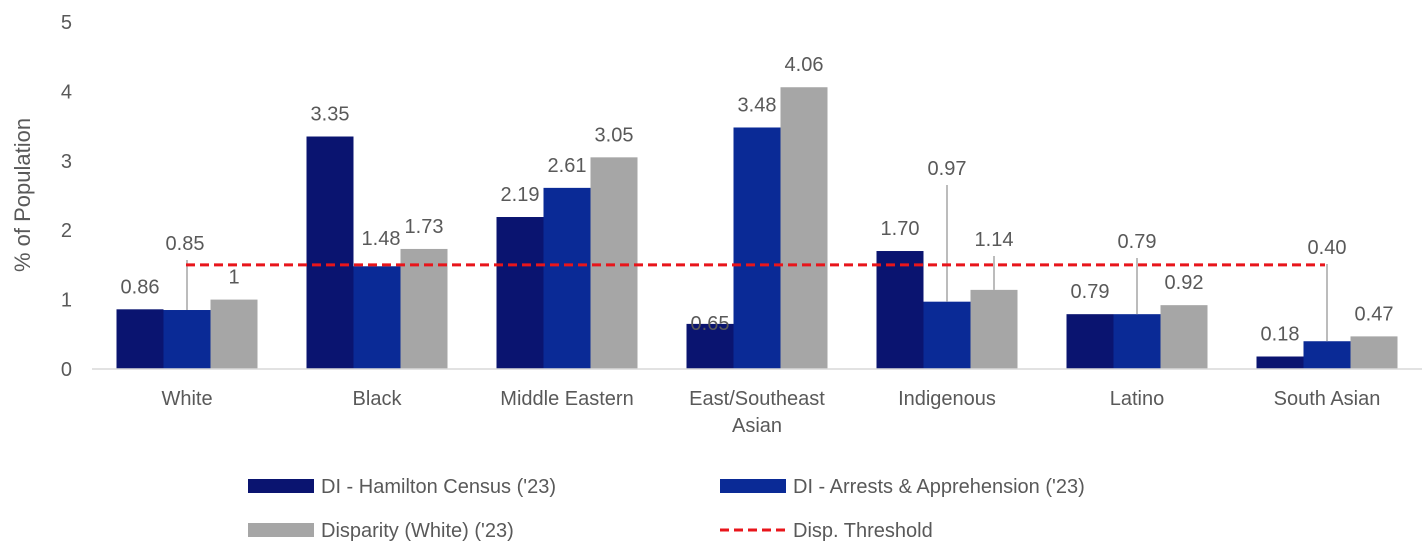  What do you see at coordinates (1374, 314) in the screenshot?
I see `data-label: 0.47` at bounding box center [1374, 314].